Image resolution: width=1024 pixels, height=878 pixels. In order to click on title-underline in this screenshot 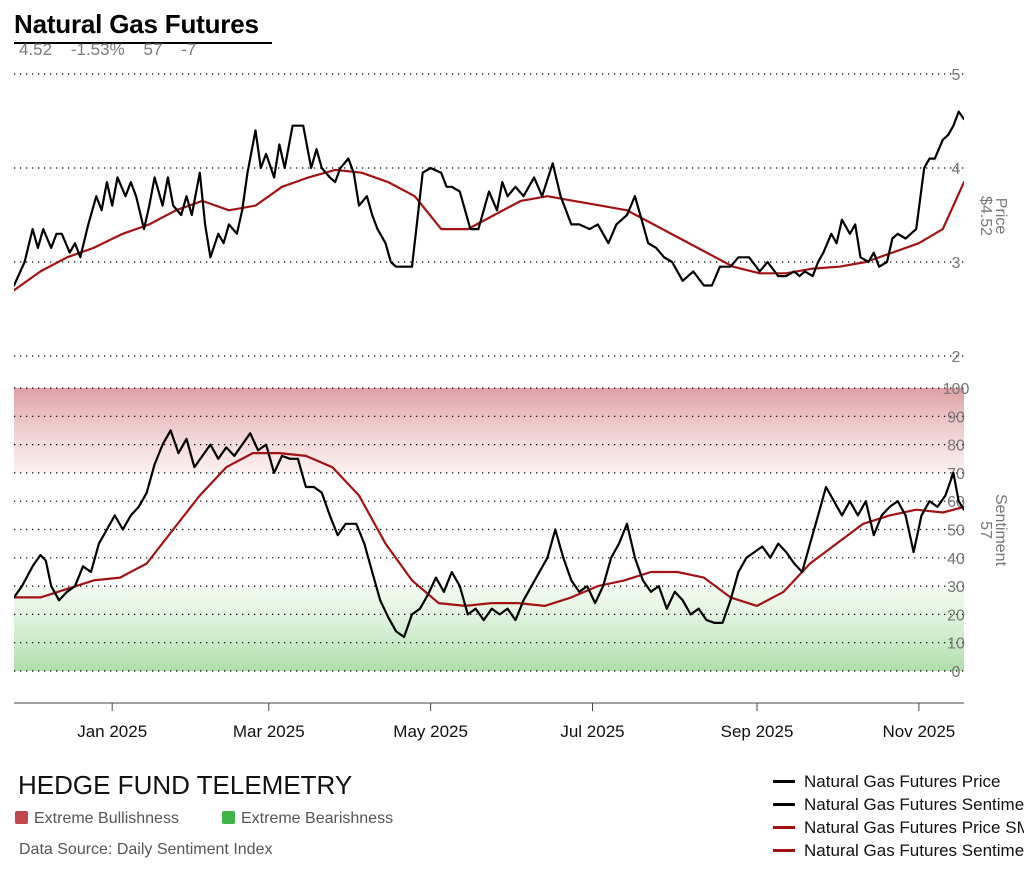, I will do `click(143, 43)`.